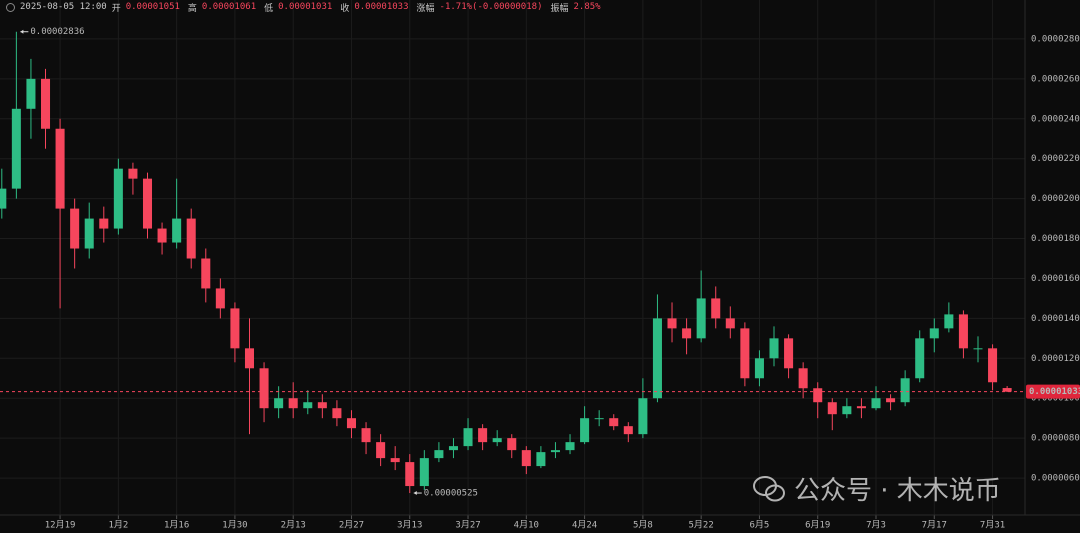 The image size is (1080, 533). What do you see at coordinates (381, 7) in the screenshot?
I see `header-value: 0.00001033` at bounding box center [381, 7].